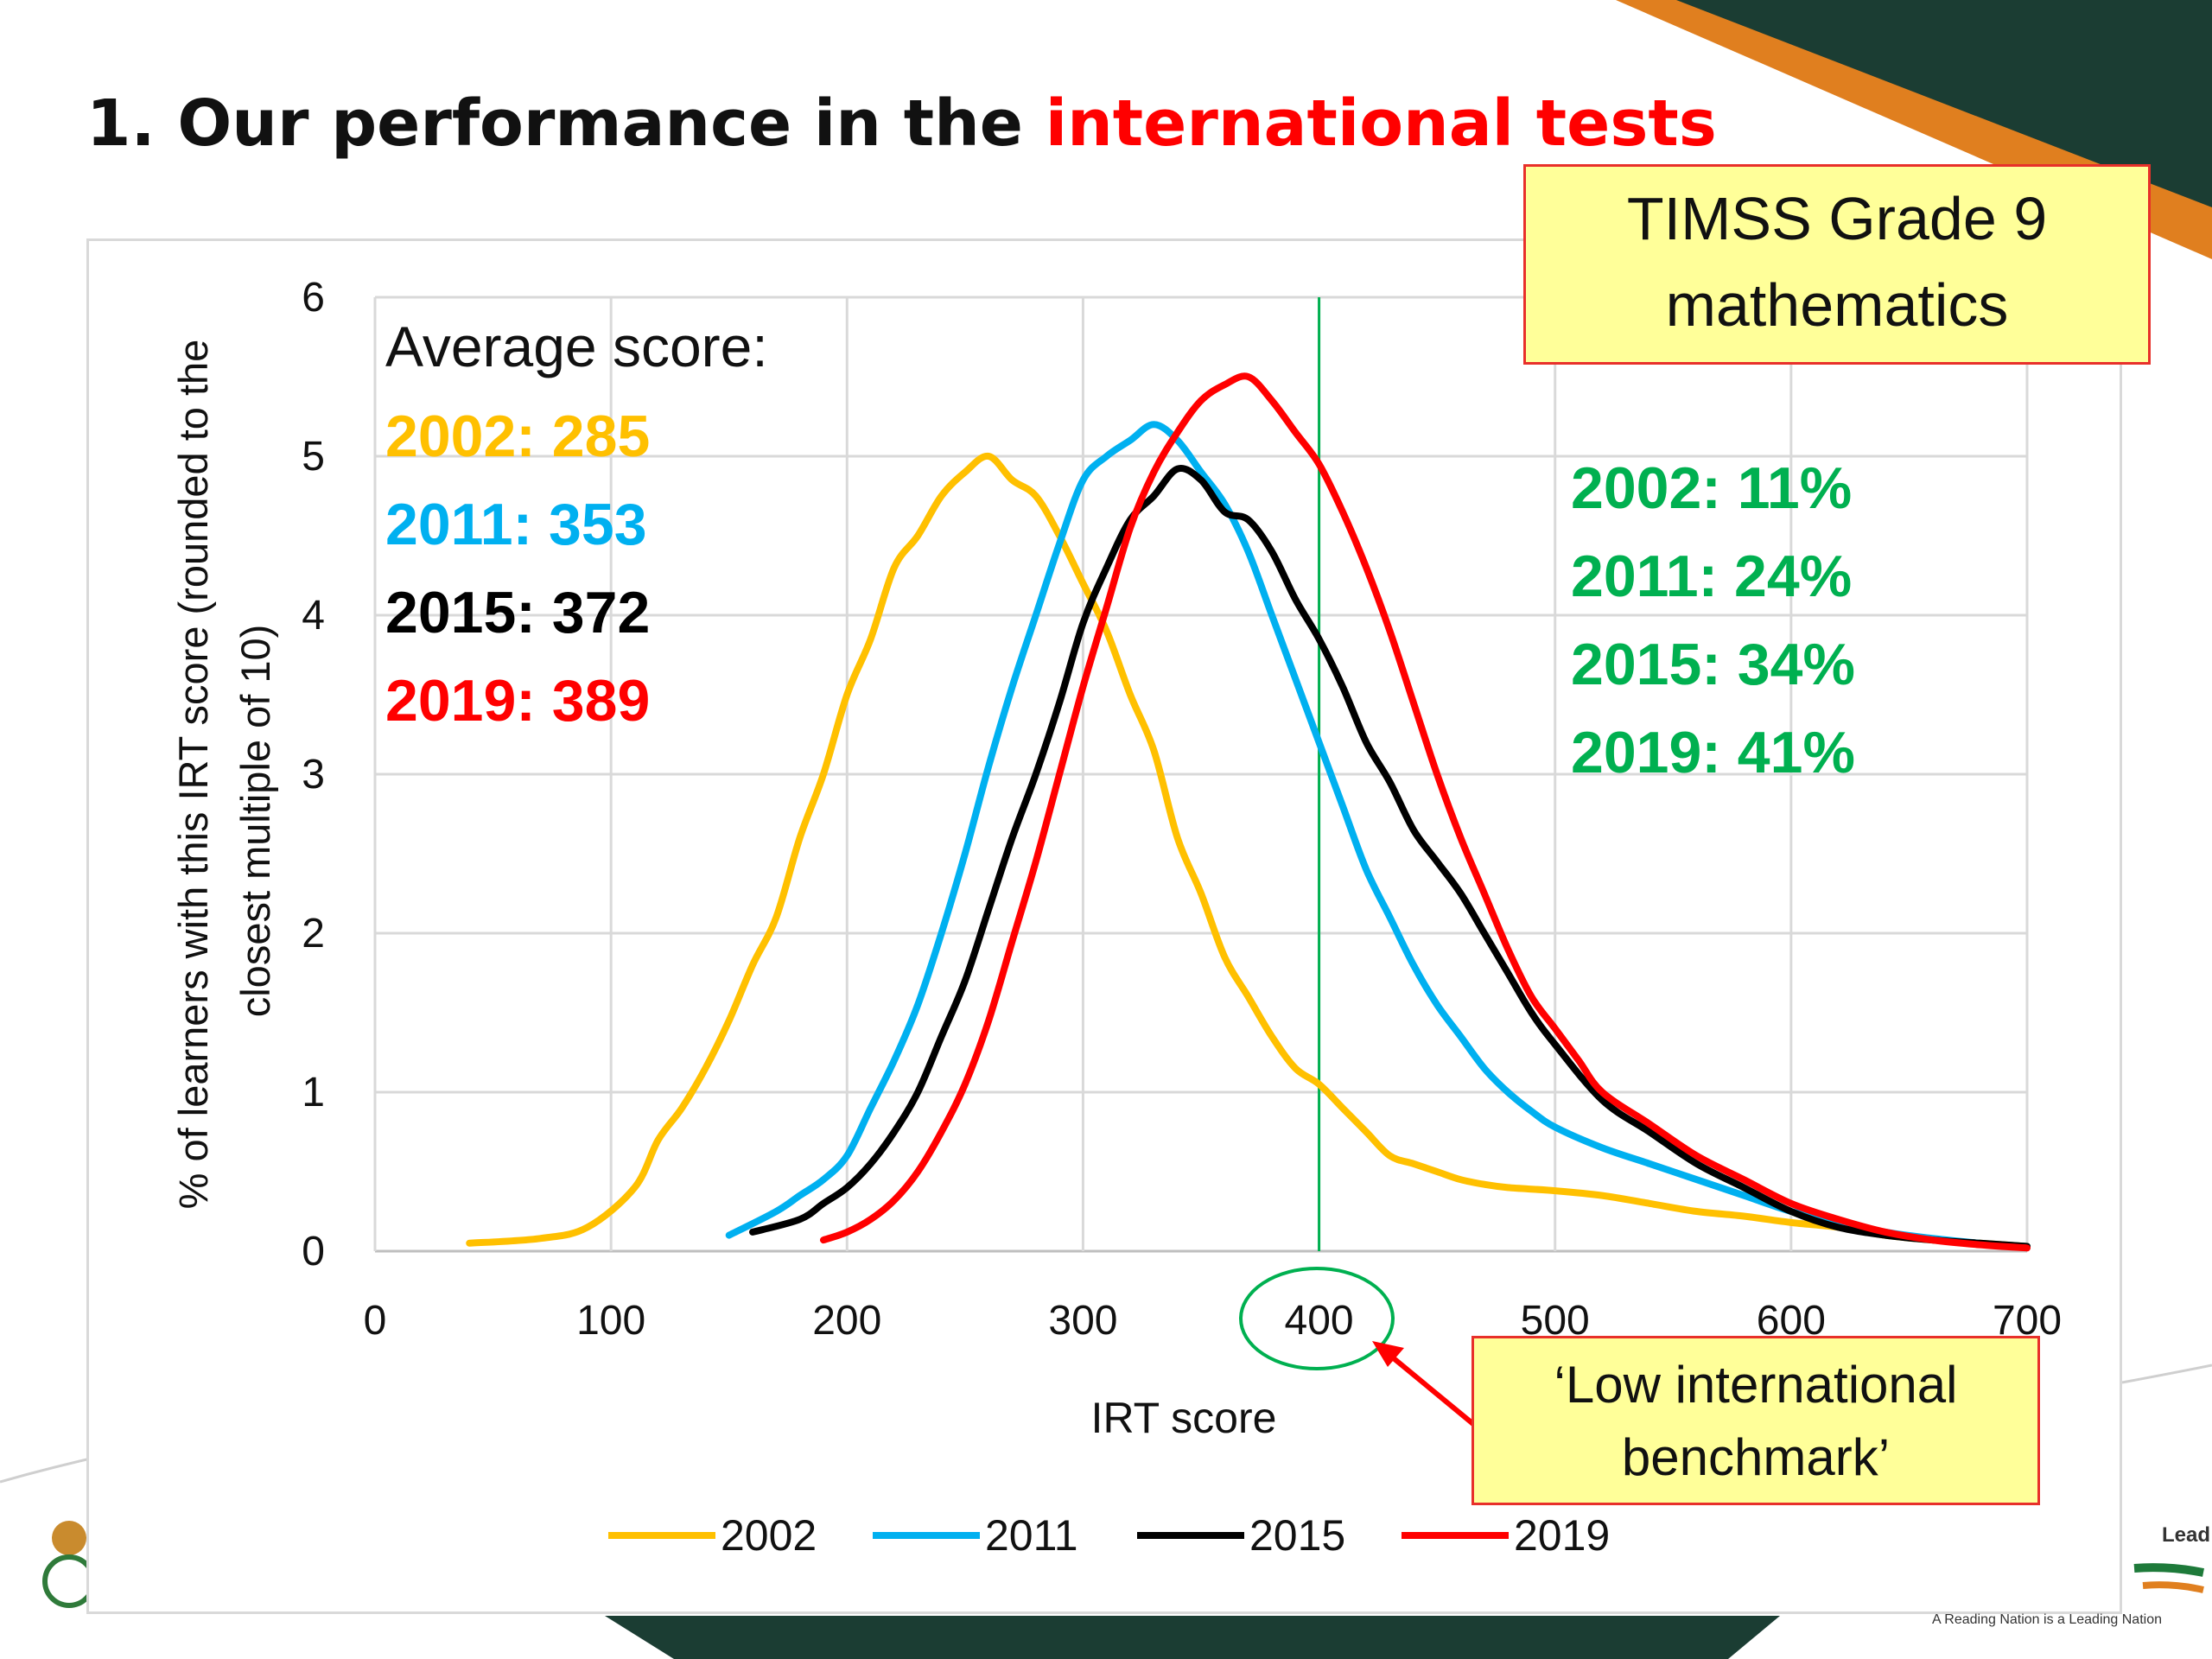 The height and width of the screenshot is (1659, 2212). Describe the element at coordinates (517, 436) in the screenshot. I see `average-score-0: 2002: 285` at that location.